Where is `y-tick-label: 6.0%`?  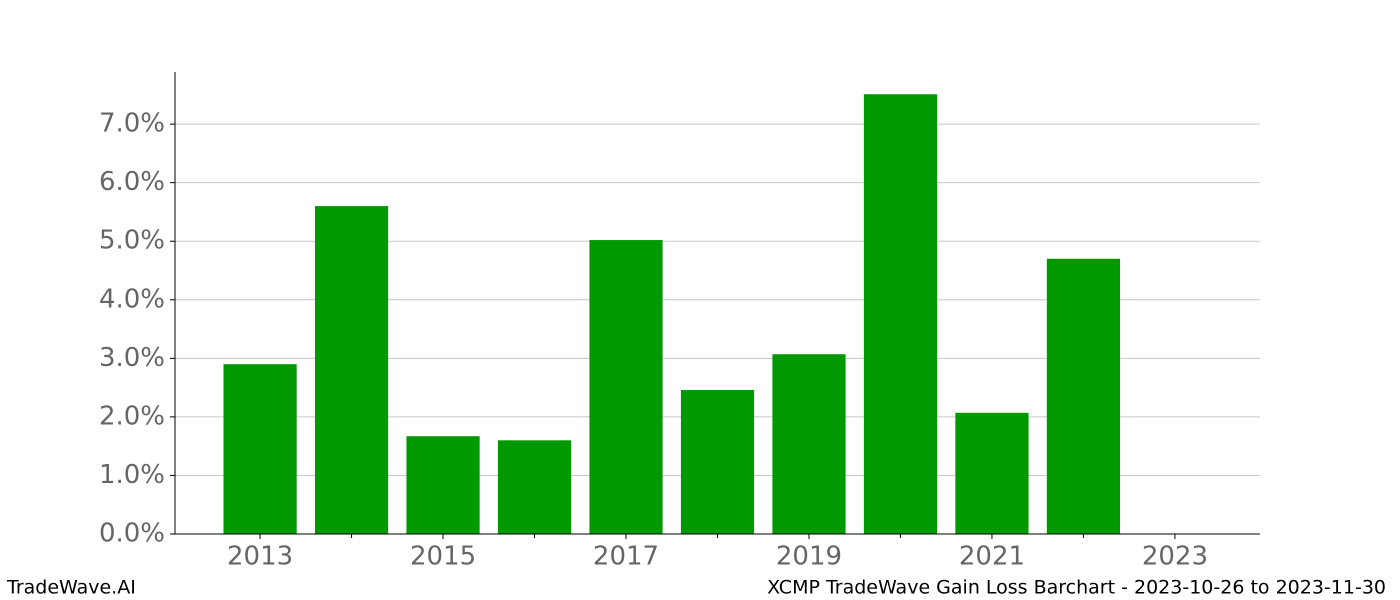 y-tick-label: 6.0% is located at coordinates (132, 182).